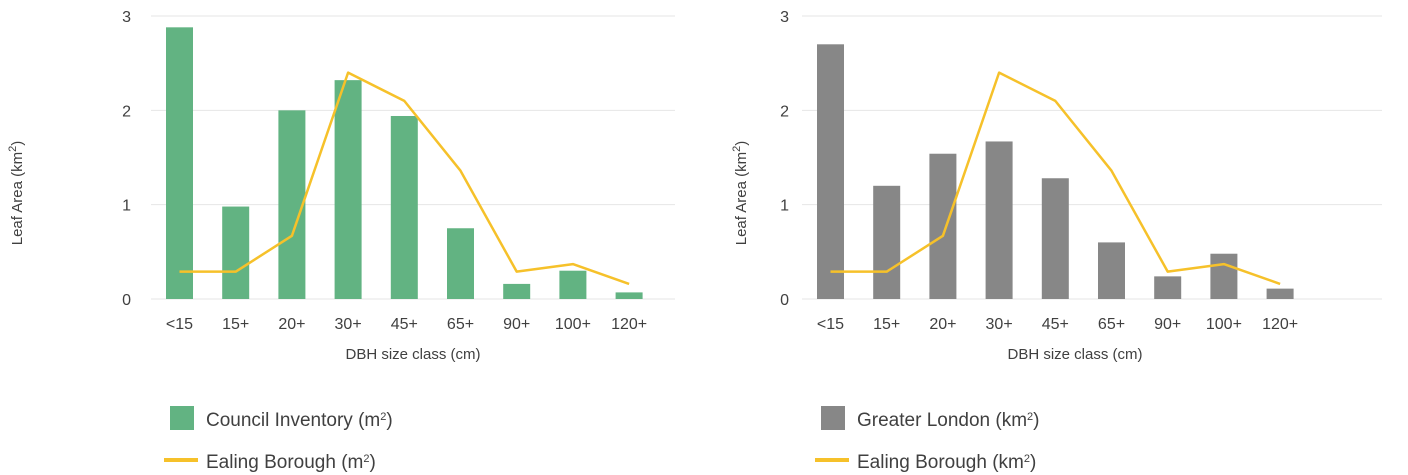  Describe the element at coordinates (293, 420) in the screenshot. I see `legend-label-text: Council Inventory (m` at that location.